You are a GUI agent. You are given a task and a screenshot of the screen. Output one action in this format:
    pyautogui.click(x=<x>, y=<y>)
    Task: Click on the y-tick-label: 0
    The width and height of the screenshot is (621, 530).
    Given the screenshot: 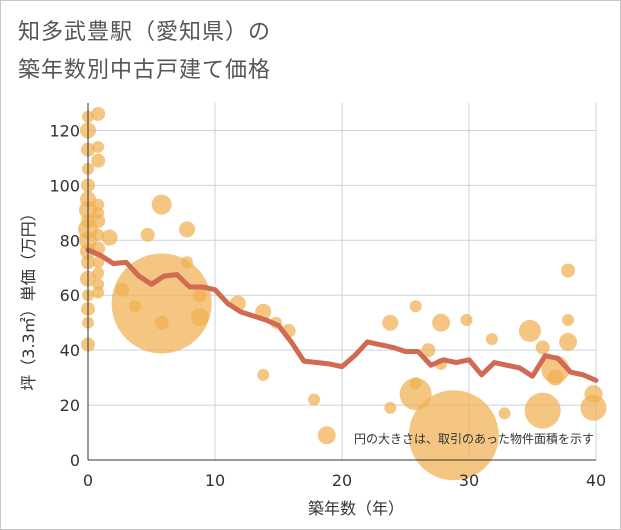 What is the action you would take?
    pyautogui.click(x=75, y=460)
    